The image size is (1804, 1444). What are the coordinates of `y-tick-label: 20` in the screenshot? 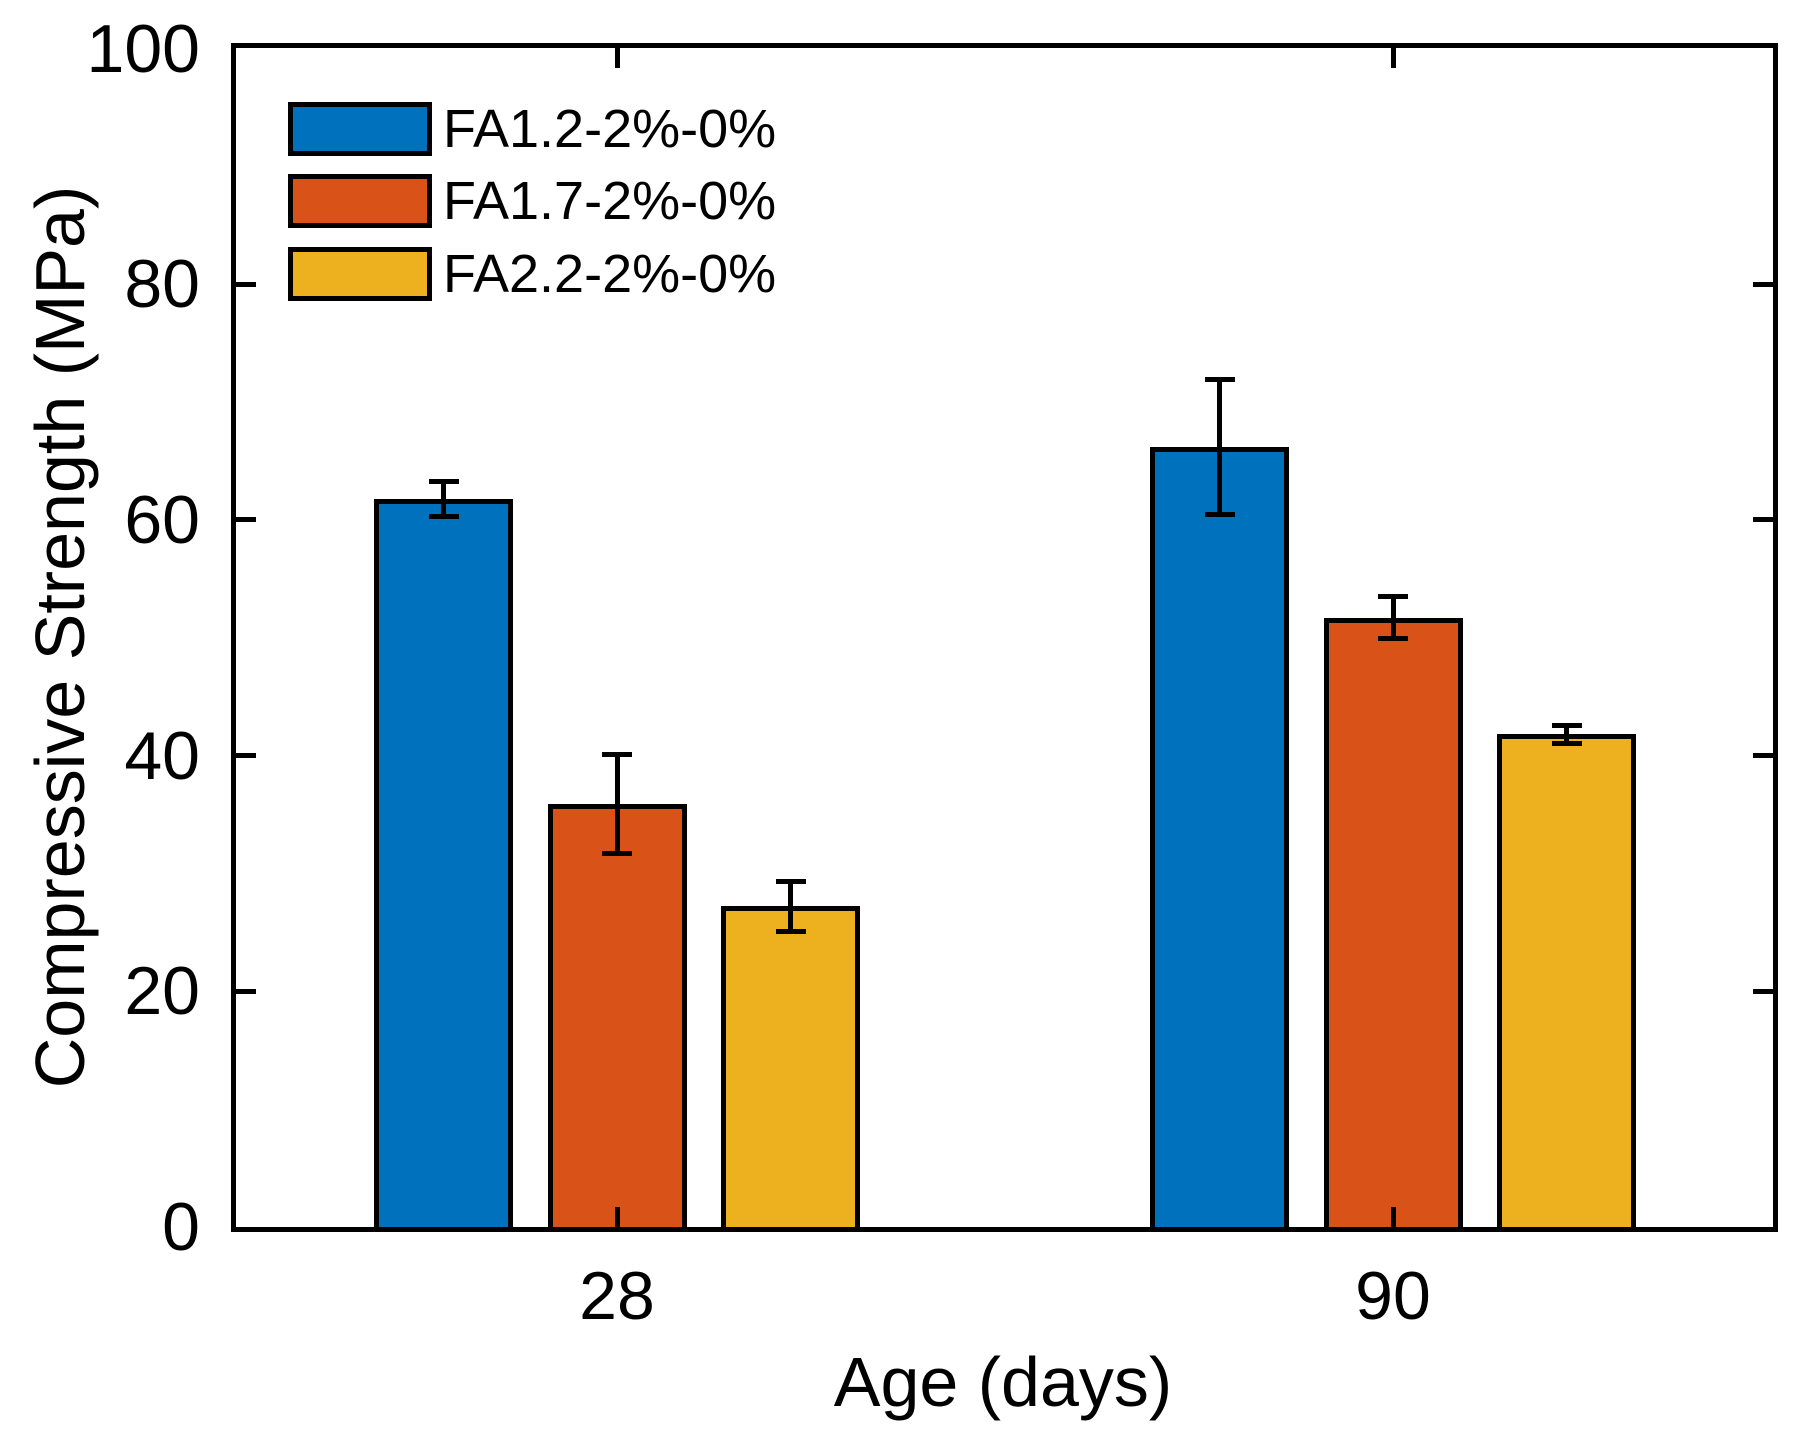 It's located at (162, 991).